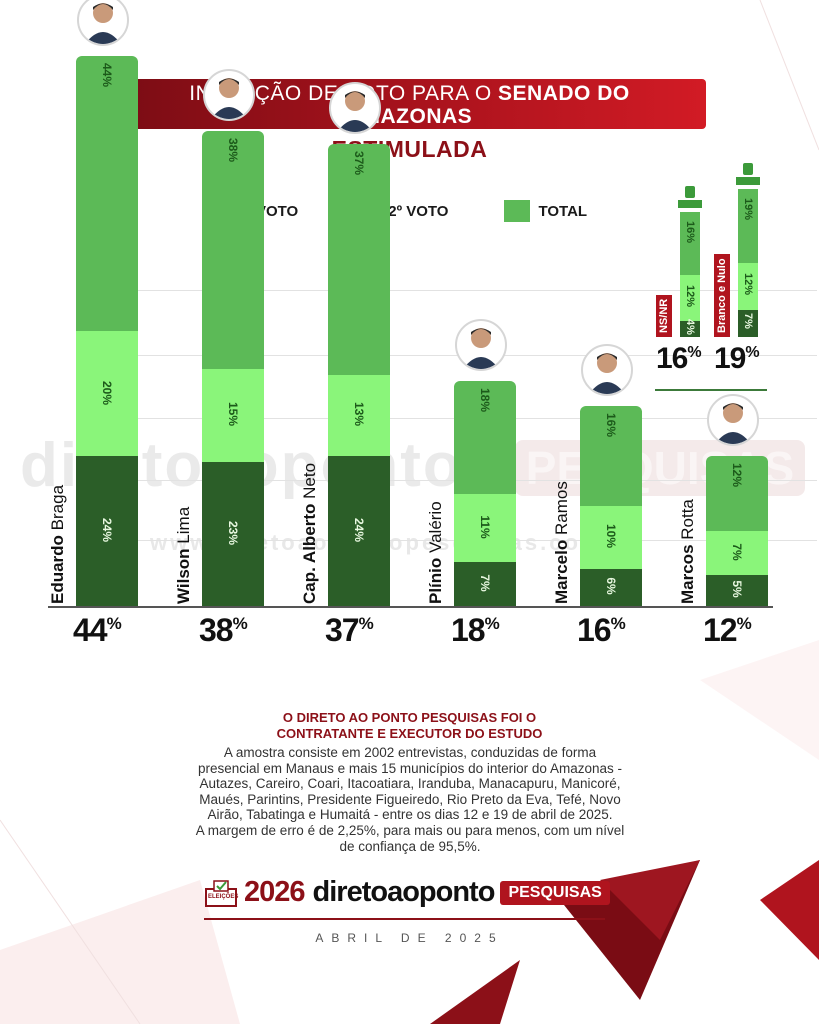 The height and width of the screenshot is (1024, 819). Describe the element at coordinates (410, 846) in the screenshot. I see `methodology-line-7: de confiança de 95,5%.` at that location.